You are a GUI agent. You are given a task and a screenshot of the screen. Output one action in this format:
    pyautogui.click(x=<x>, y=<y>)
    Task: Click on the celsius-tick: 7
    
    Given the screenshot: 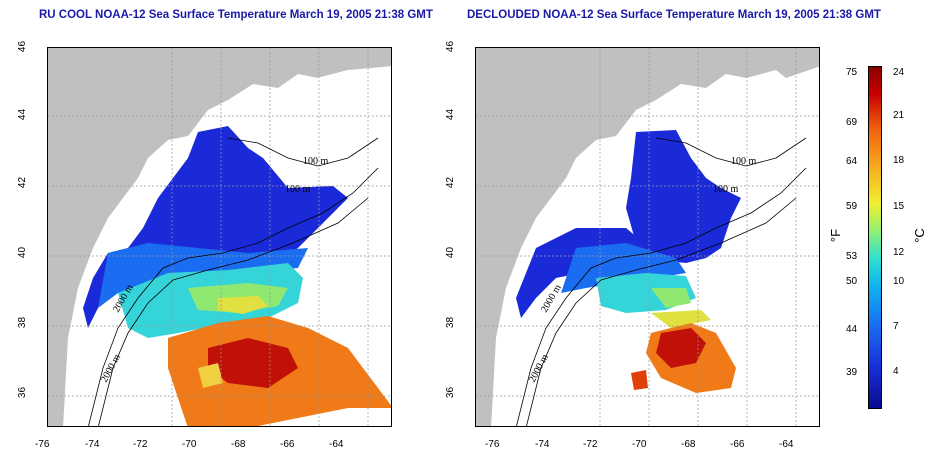 What is the action you would take?
    pyautogui.click(x=896, y=326)
    